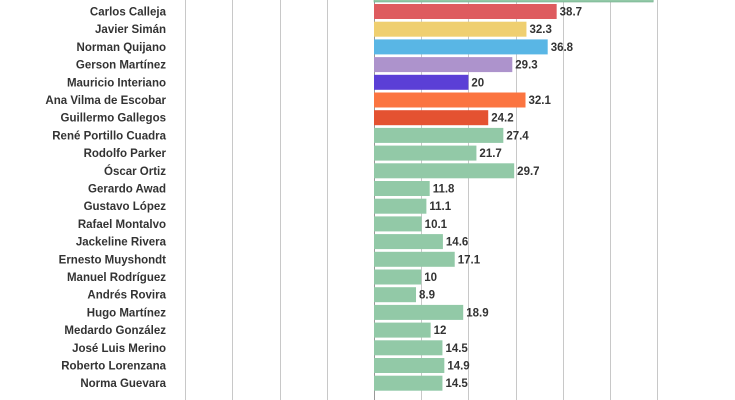 The image size is (735, 400). I want to click on category-label: Javier Simán, so click(130, 30).